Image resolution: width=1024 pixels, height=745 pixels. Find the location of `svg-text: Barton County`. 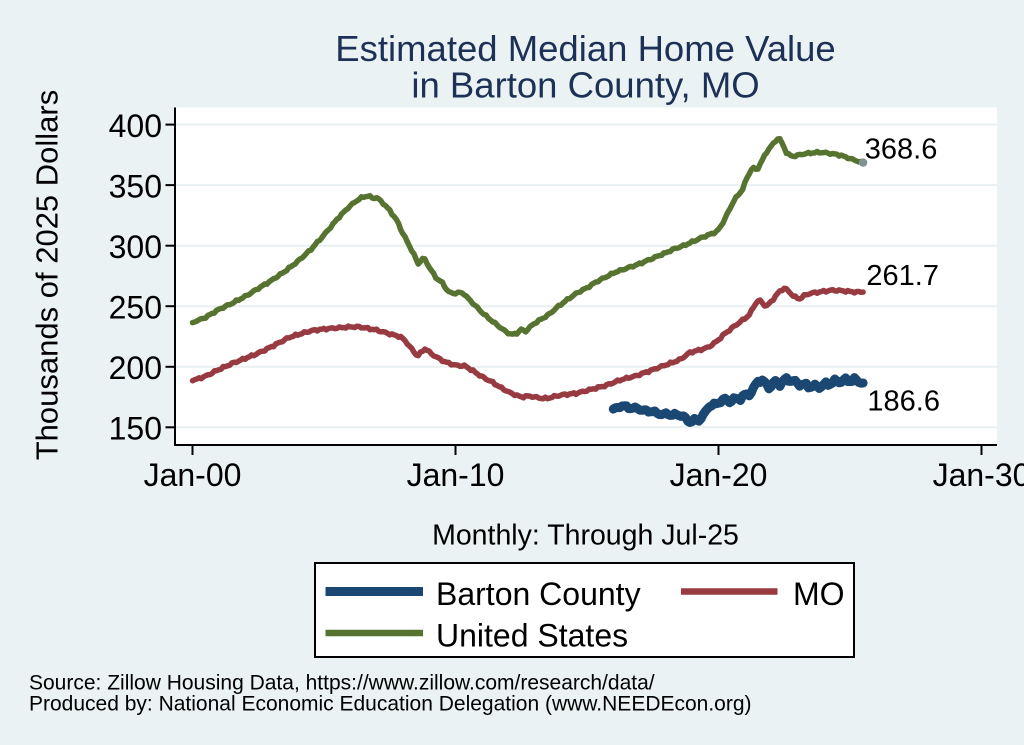

svg-text: Barton County is located at coordinates (538, 594).